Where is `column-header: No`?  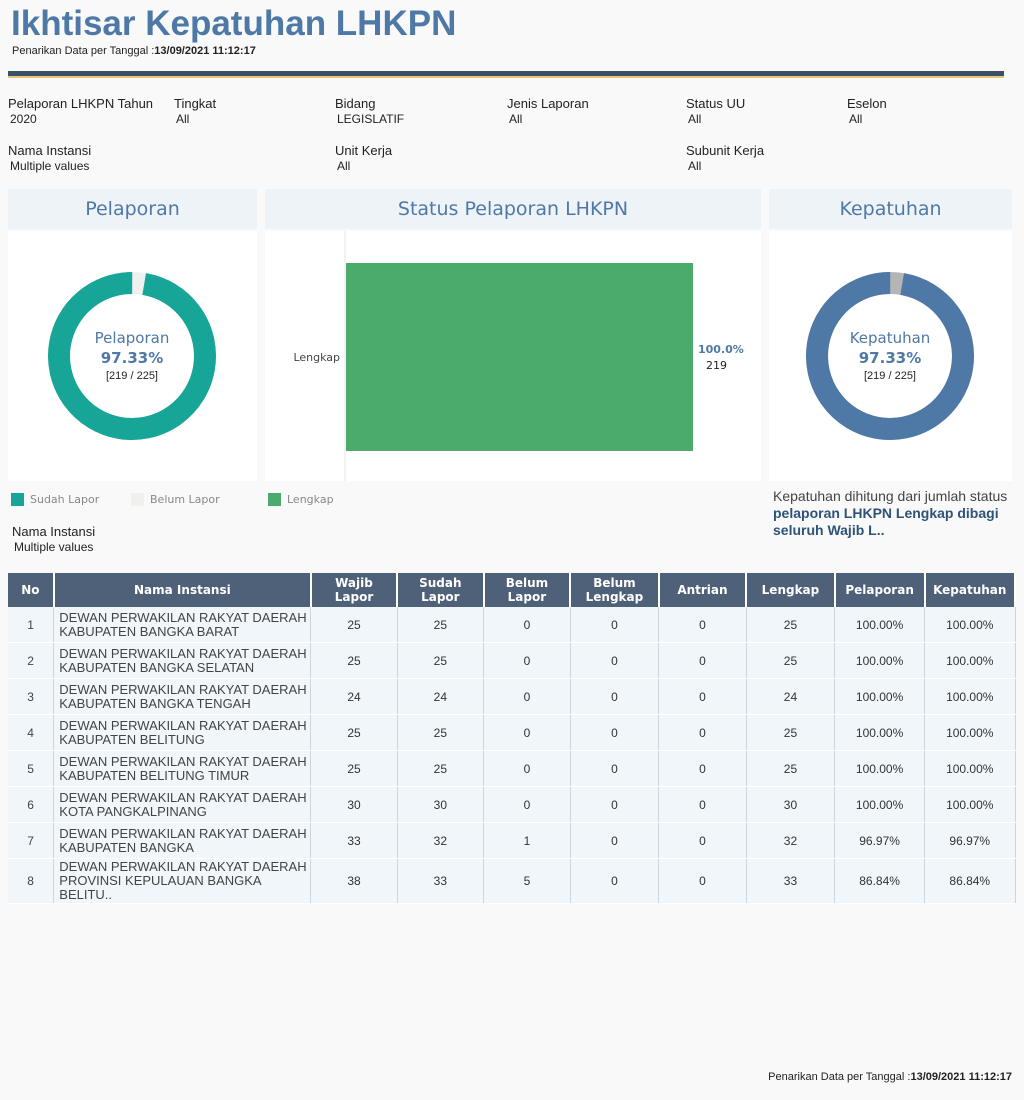
column-header: No is located at coordinates (31, 590).